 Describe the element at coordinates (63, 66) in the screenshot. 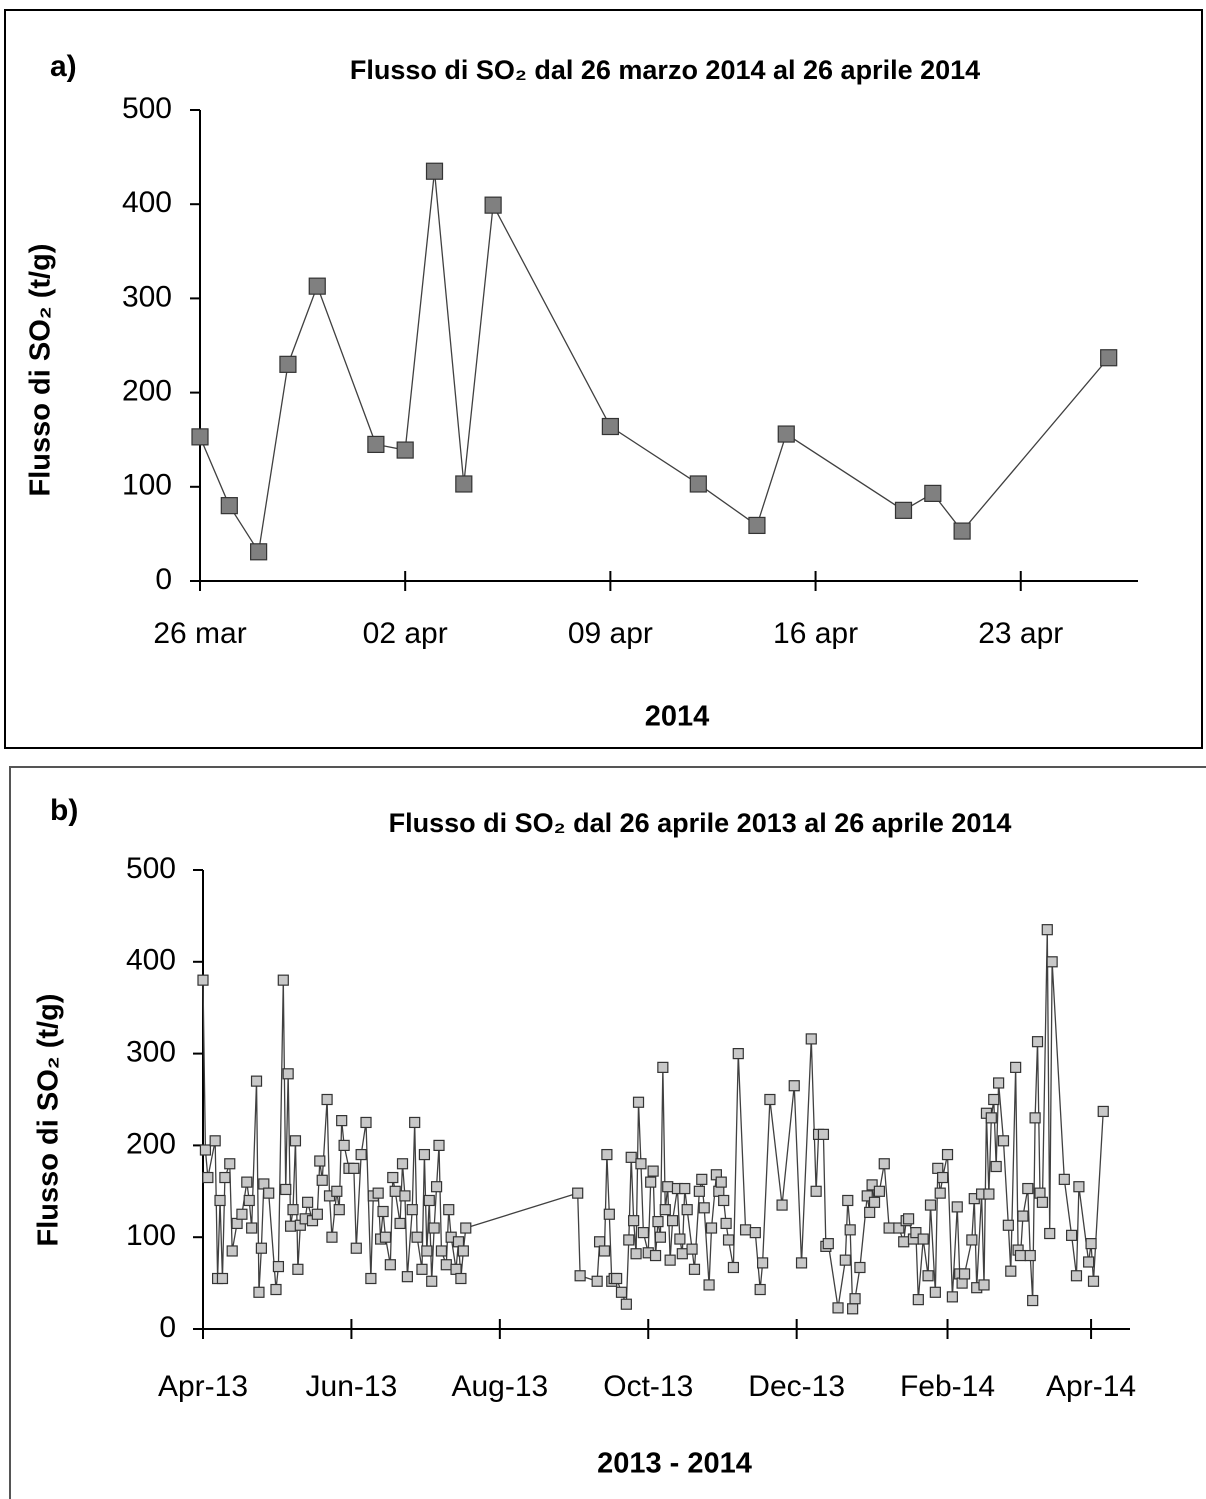

I see `panel-label: a)` at that location.